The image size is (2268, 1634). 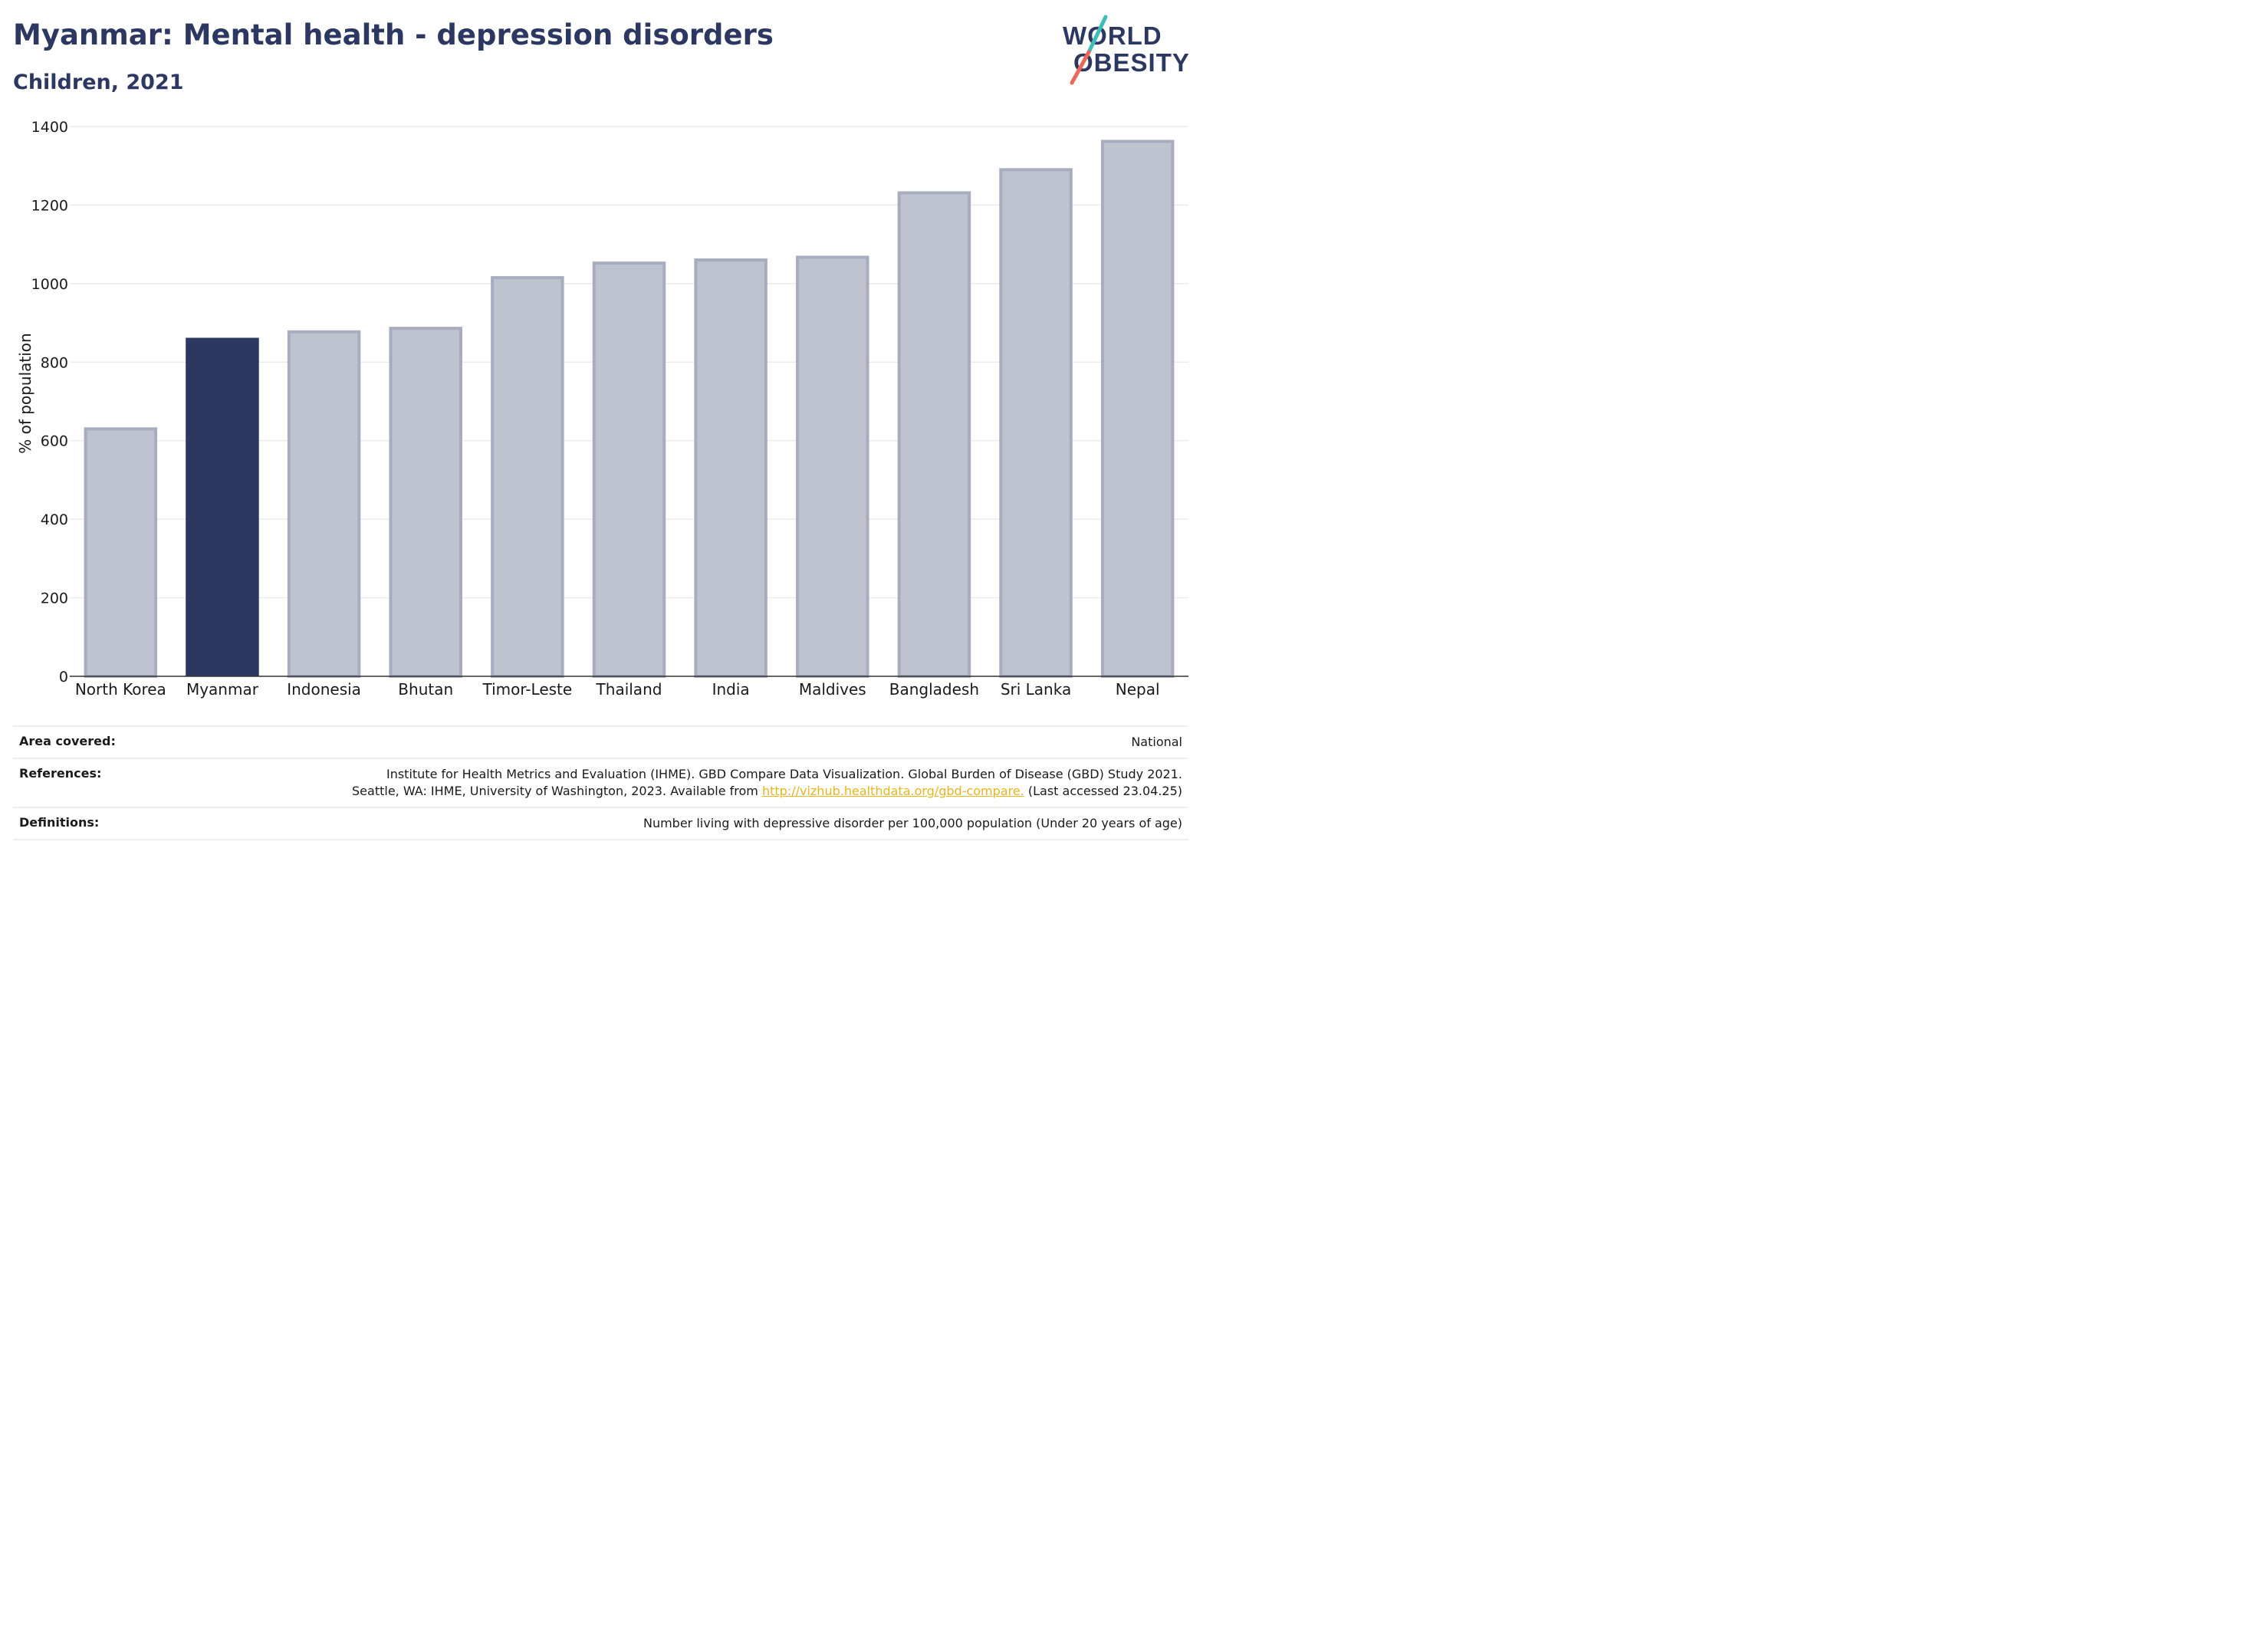 What do you see at coordinates (59, 823) in the screenshot?
I see `definitions-label: Definitions:` at bounding box center [59, 823].